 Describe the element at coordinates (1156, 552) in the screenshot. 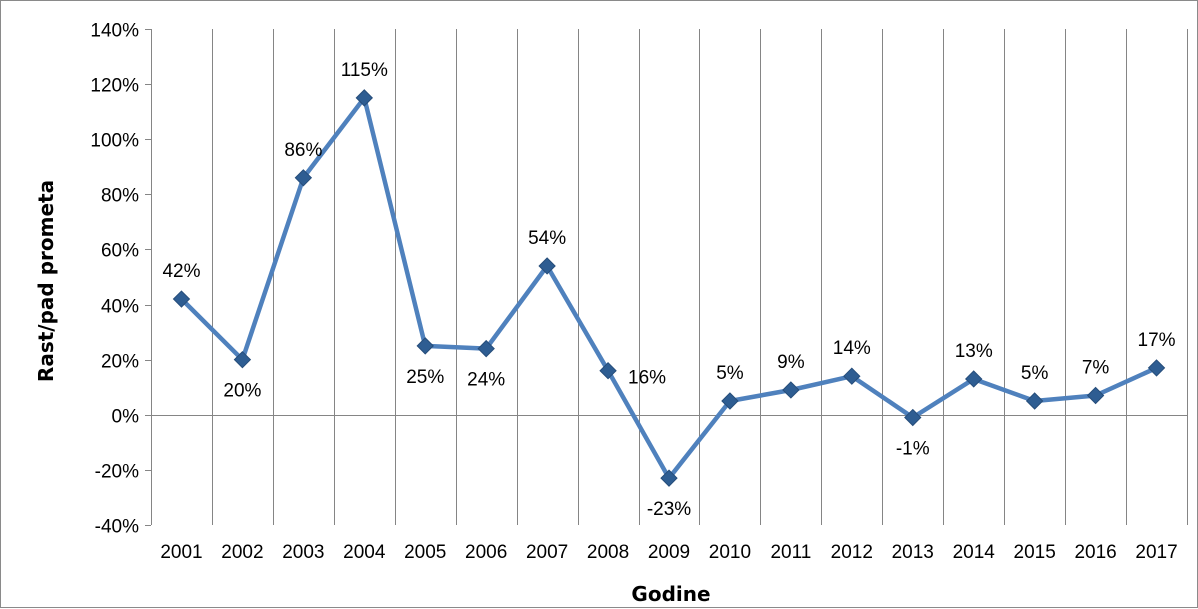

I see `x-tick-label: 2017` at that location.